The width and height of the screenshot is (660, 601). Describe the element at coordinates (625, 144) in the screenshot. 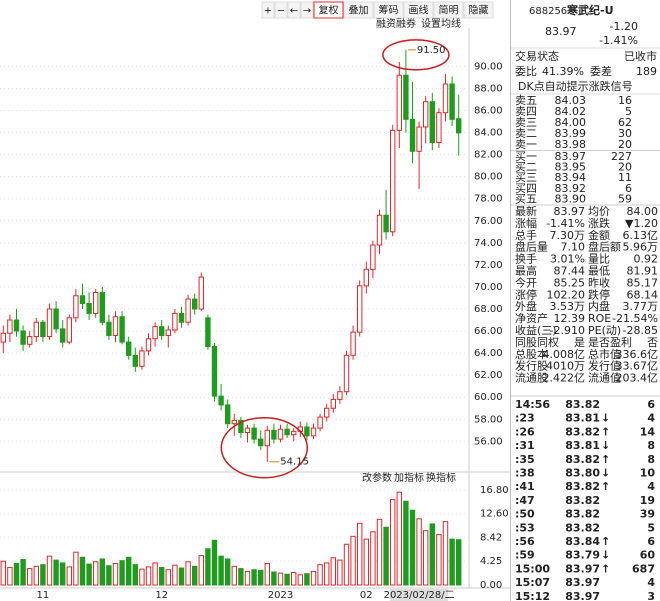

I see `book-volume: 20` at that location.